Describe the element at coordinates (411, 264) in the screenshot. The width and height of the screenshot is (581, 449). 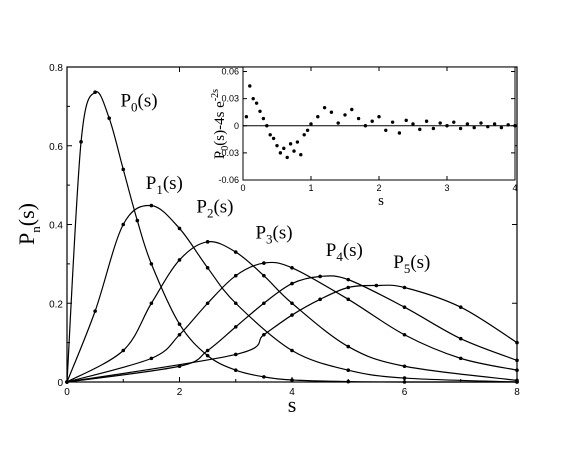
I see `curve-label-5: P5(s)` at that location.